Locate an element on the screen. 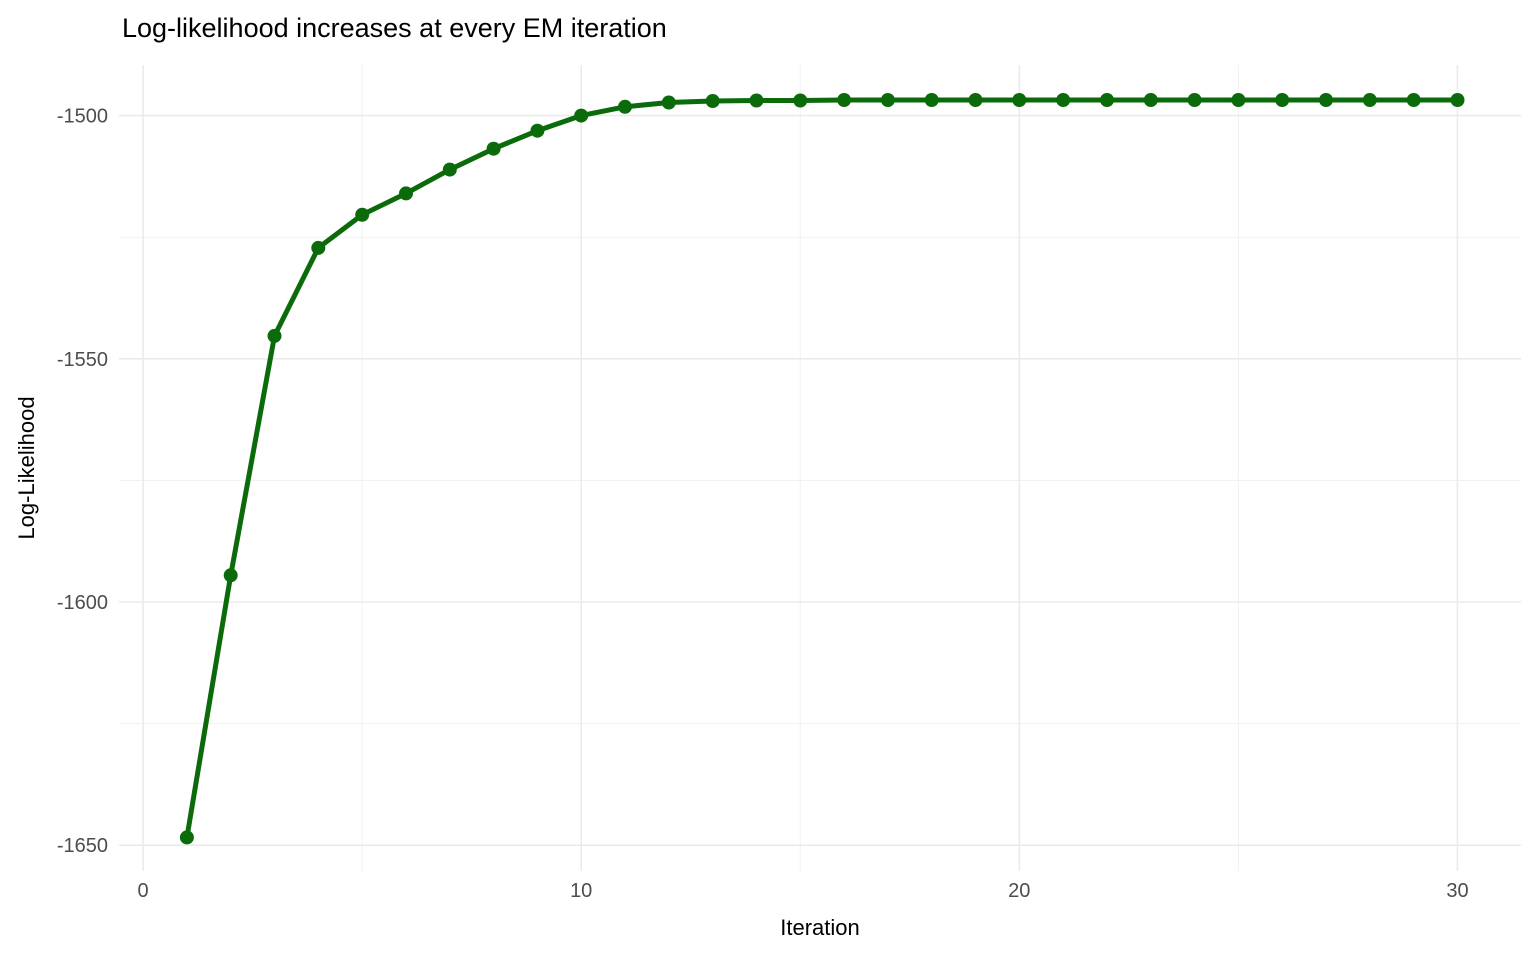 The image size is (1536, 960). x-tick-label: 0 is located at coordinates (143, 891).